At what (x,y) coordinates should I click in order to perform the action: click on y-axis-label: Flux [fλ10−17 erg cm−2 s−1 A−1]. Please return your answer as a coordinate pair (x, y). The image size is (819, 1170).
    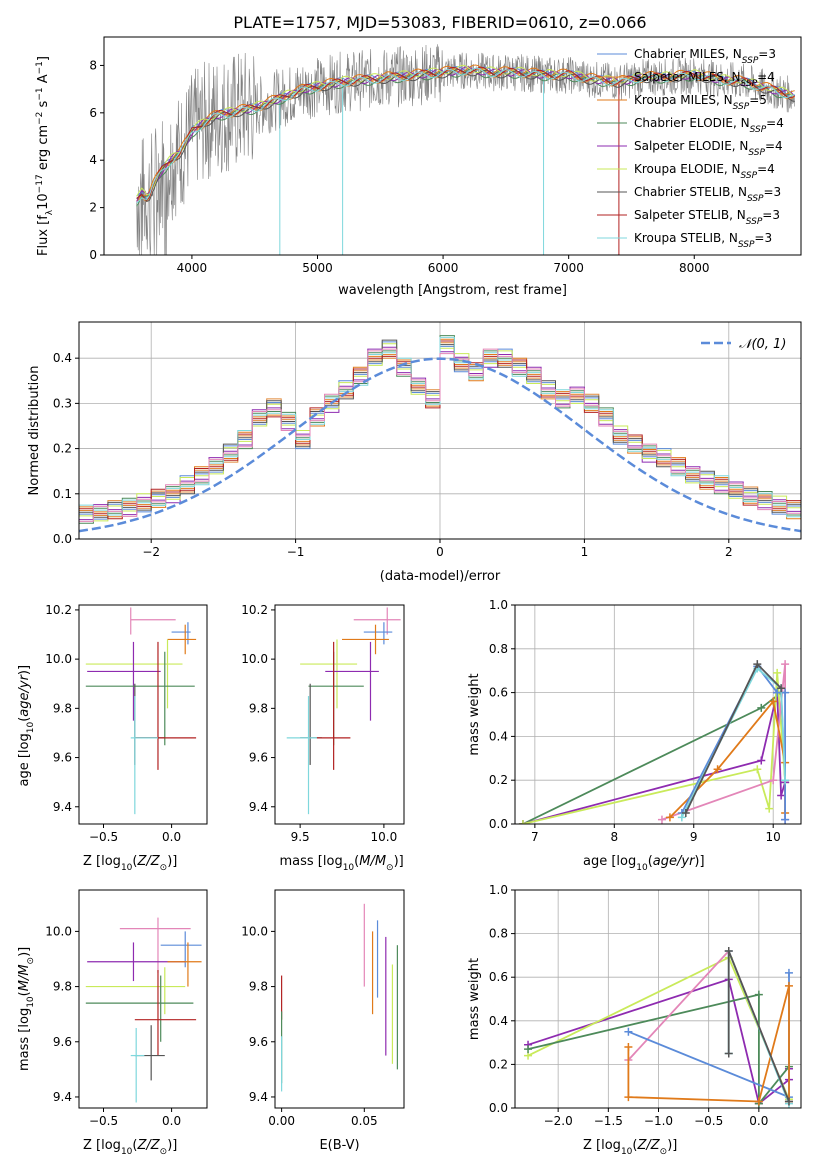
    Looking at the image, I should click on (45, 156).